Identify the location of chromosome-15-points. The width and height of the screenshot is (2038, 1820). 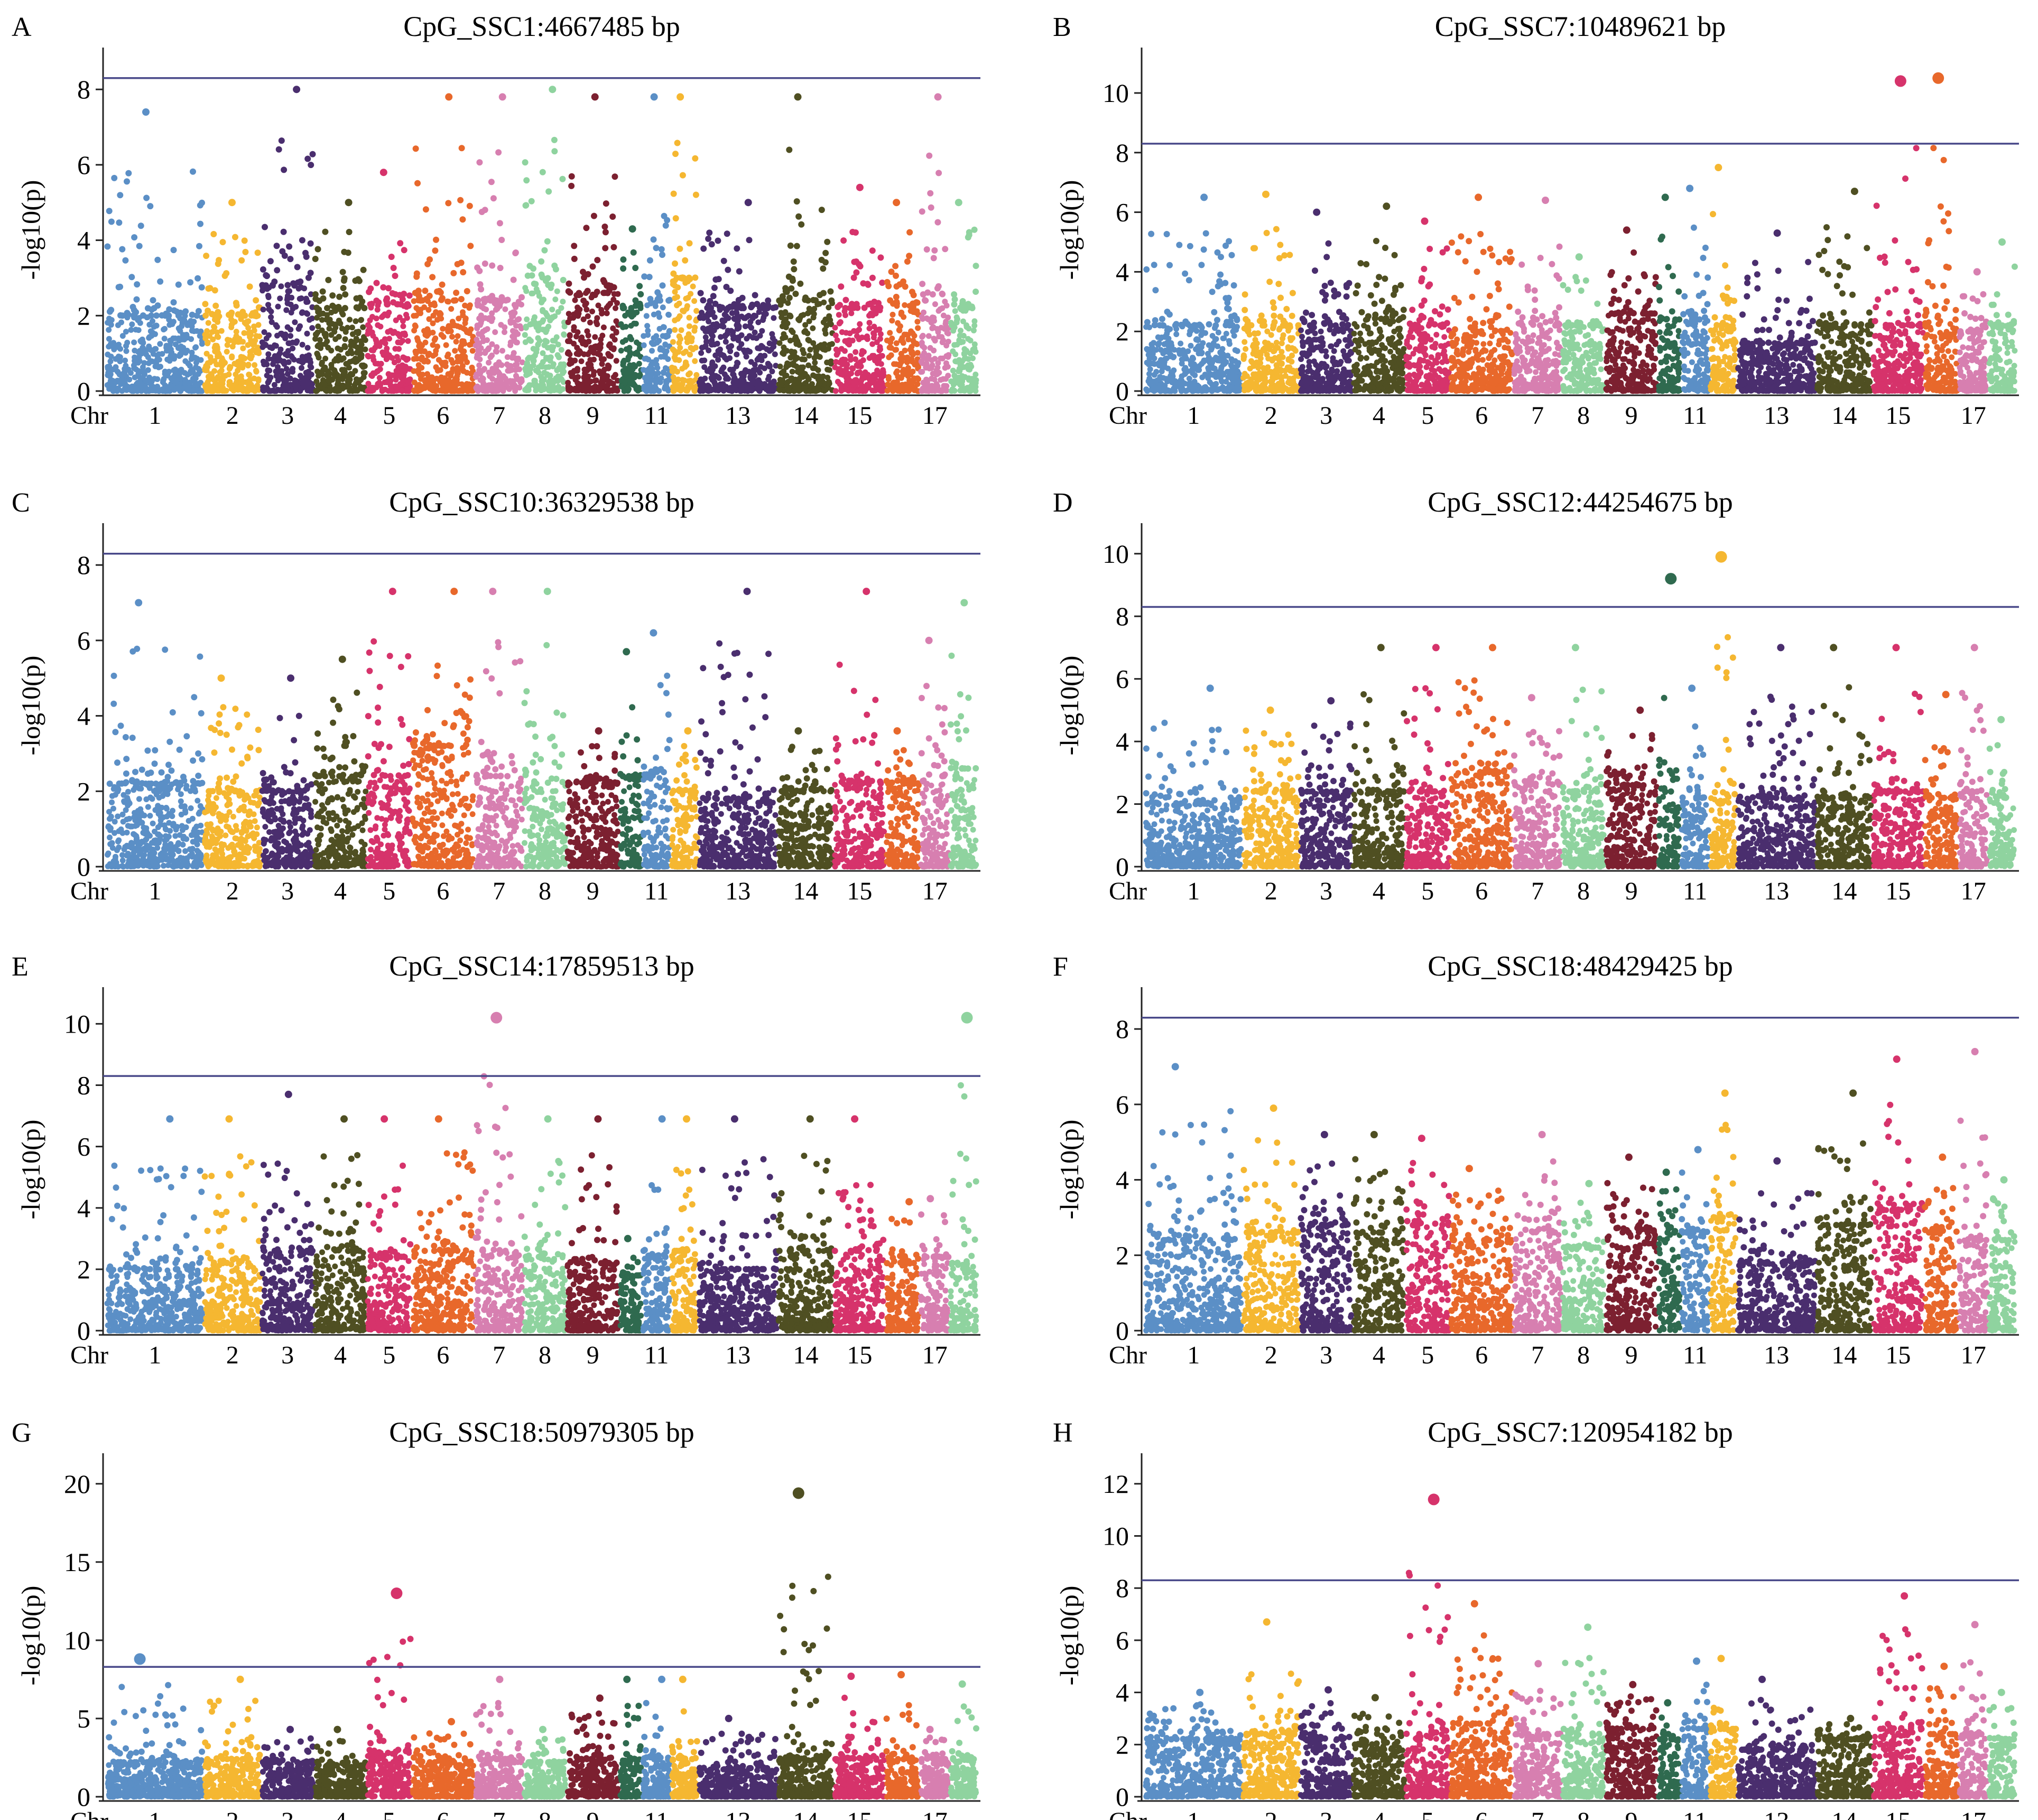
(860, 288).